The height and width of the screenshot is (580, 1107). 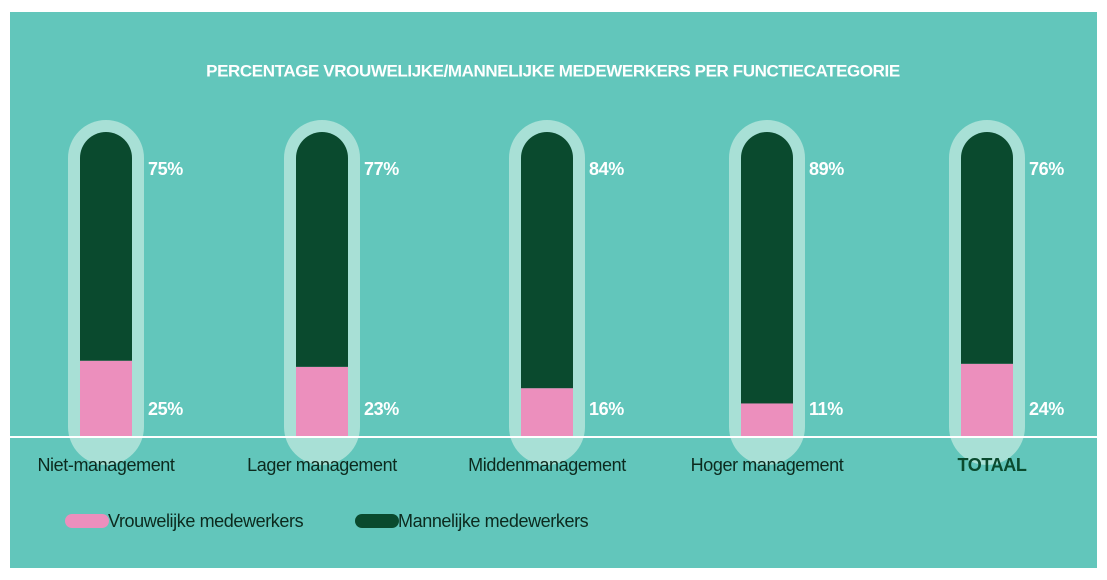 What do you see at coordinates (105, 465) in the screenshot?
I see `x-tick-label: Niet-management` at bounding box center [105, 465].